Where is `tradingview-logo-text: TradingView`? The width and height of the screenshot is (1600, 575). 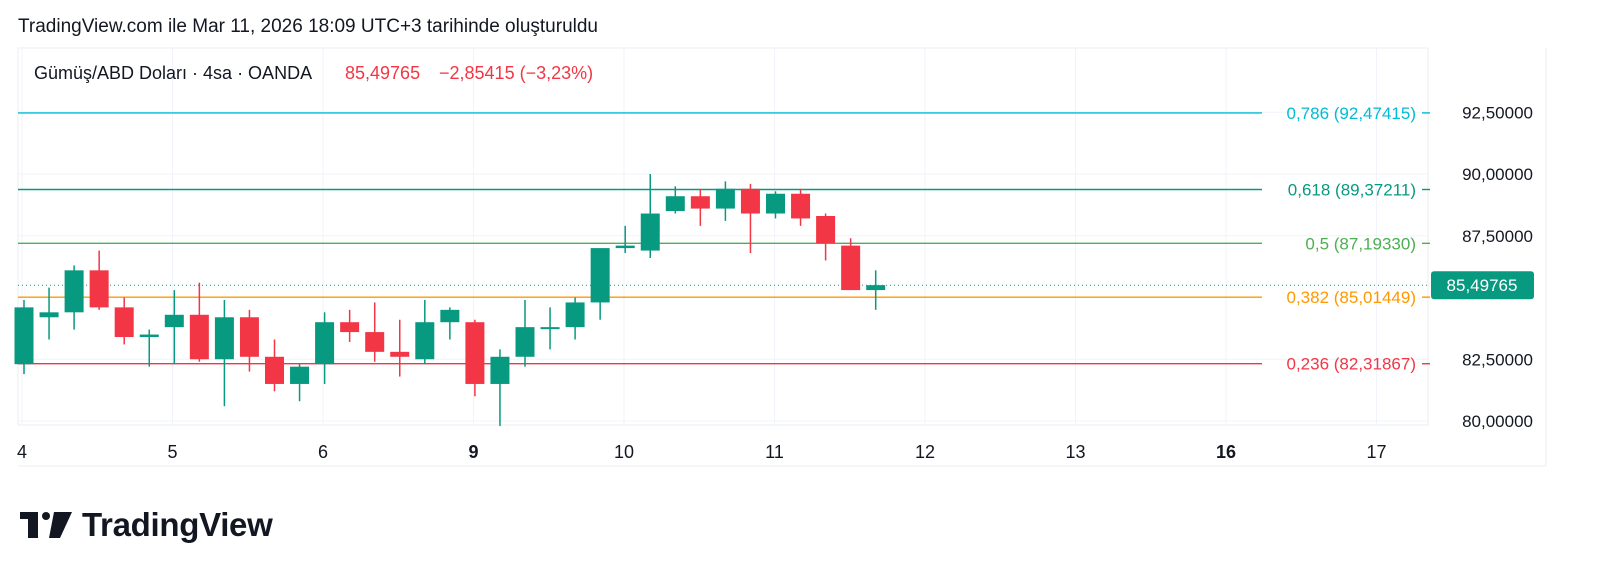
tradingview-logo-text: TradingView is located at coordinates (177, 524).